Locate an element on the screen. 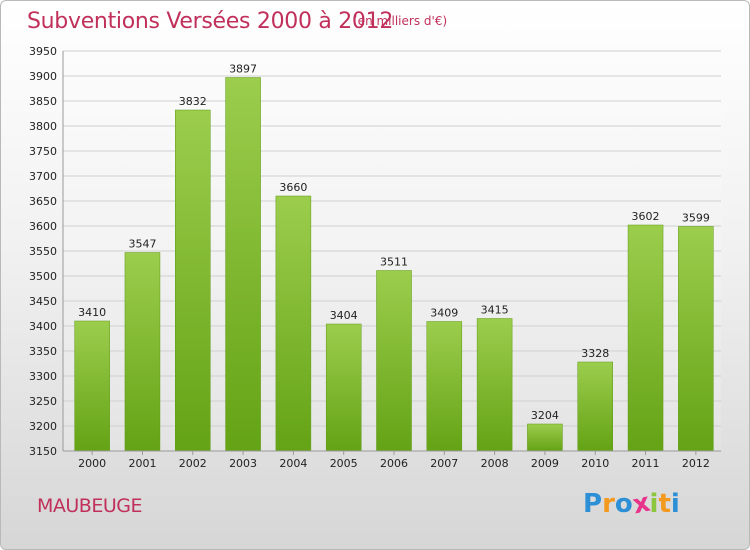  data-label: 3511 is located at coordinates (394, 262).